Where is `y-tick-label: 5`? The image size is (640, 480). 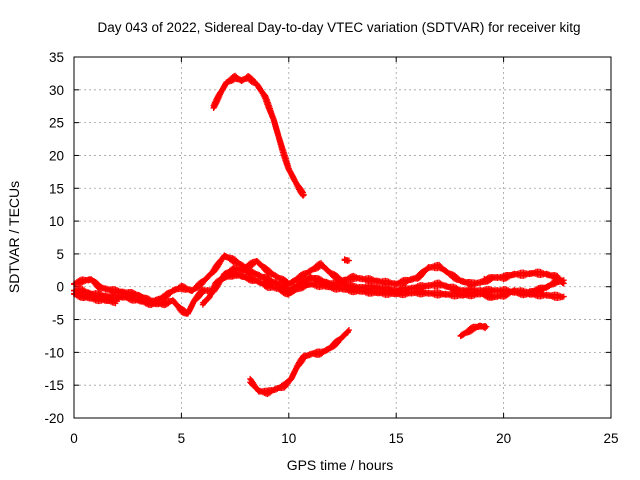 y-tick-label: 5 is located at coordinates (60, 254).